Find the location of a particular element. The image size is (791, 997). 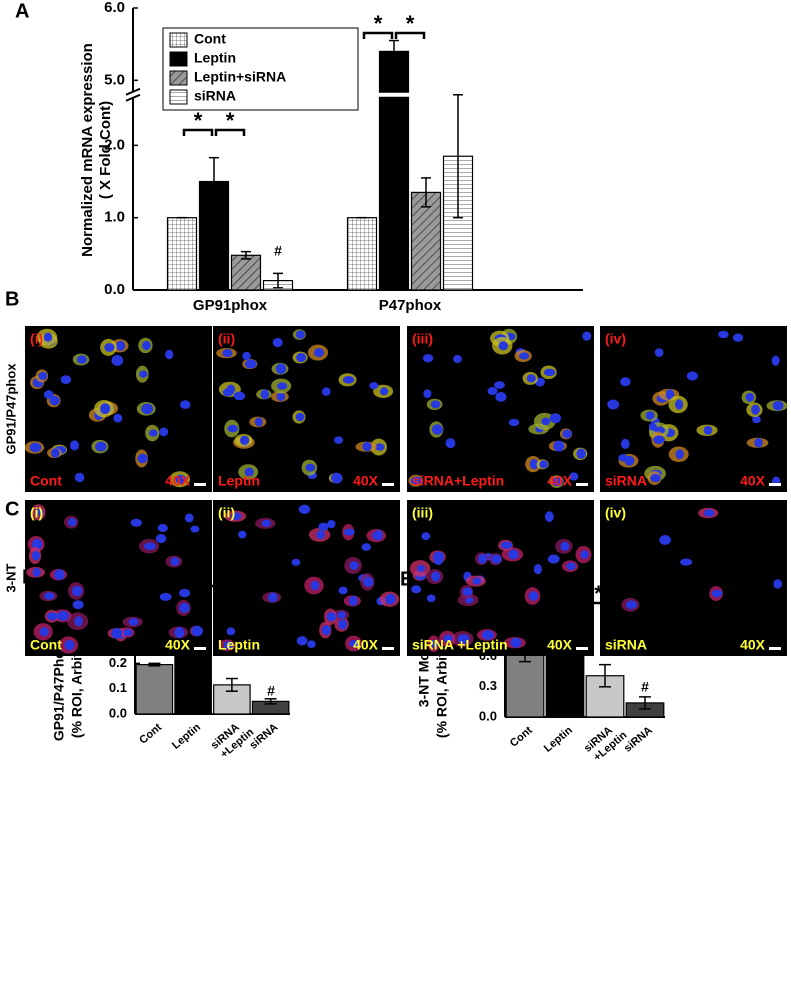

image-label: siRNA is located at coordinates (626, 645).